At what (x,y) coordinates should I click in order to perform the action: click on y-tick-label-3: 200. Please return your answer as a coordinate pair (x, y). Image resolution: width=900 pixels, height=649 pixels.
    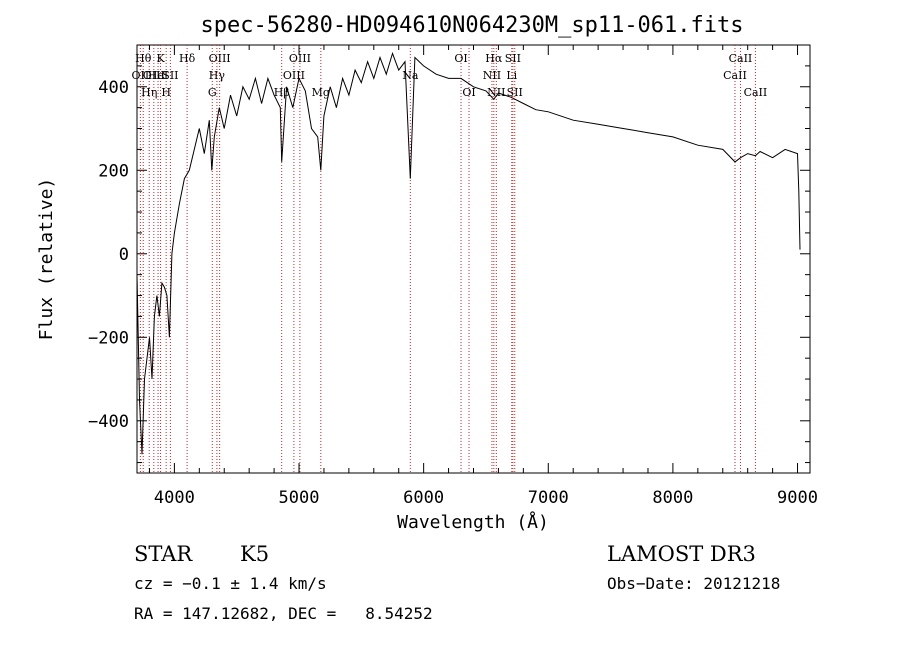
    Looking at the image, I should click on (113, 171).